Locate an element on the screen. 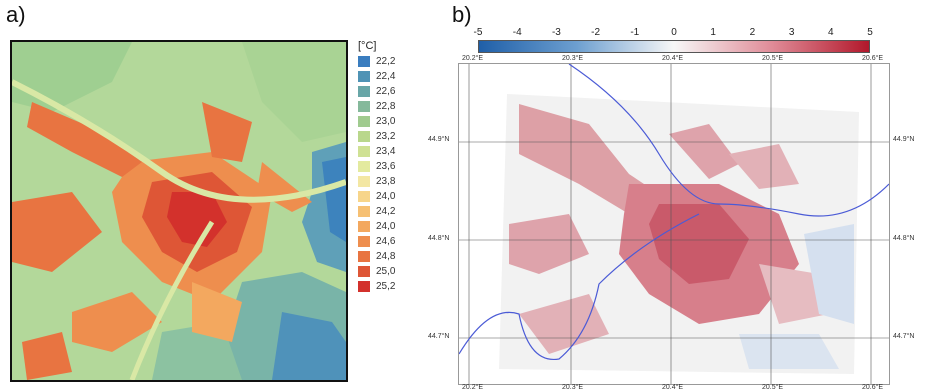  legend-item: 22,8 is located at coordinates (393, 106).